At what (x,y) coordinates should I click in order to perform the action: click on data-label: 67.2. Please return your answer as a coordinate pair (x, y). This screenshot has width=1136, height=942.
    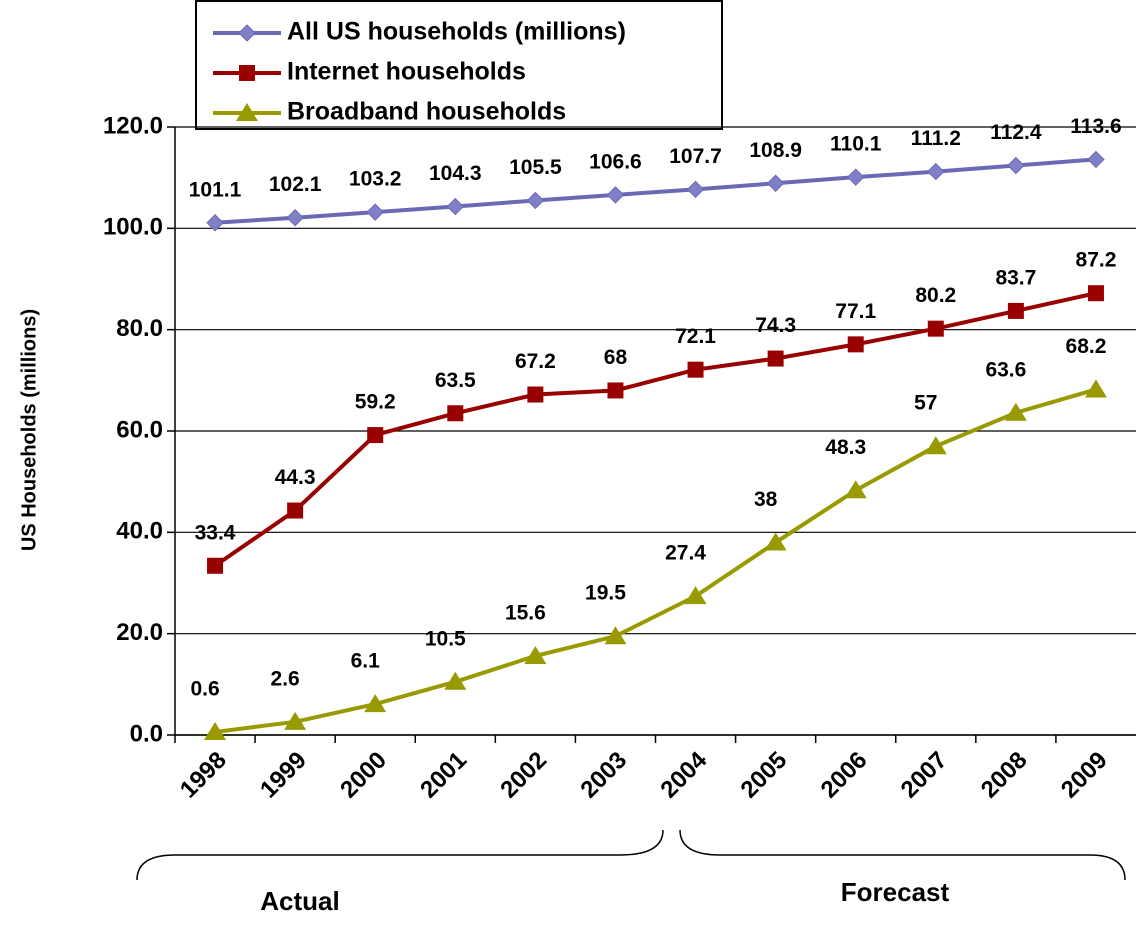
    Looking at the image, I should click on (535, 361).